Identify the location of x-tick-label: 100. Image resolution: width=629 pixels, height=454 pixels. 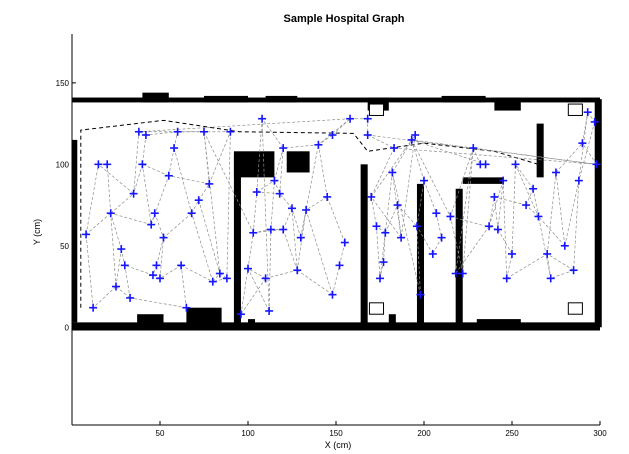
(248, 433).